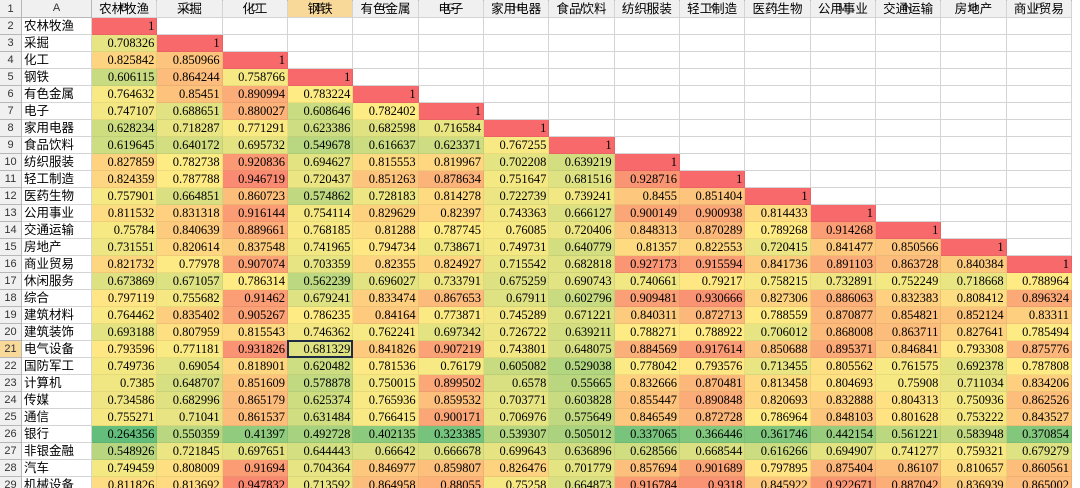 This screenshot has height=488, width=1080. What do you see at coordinates (321, 179) in the screenshot?
I see `heatmap-cell: 0.720437` at bounding box center [321, 179].